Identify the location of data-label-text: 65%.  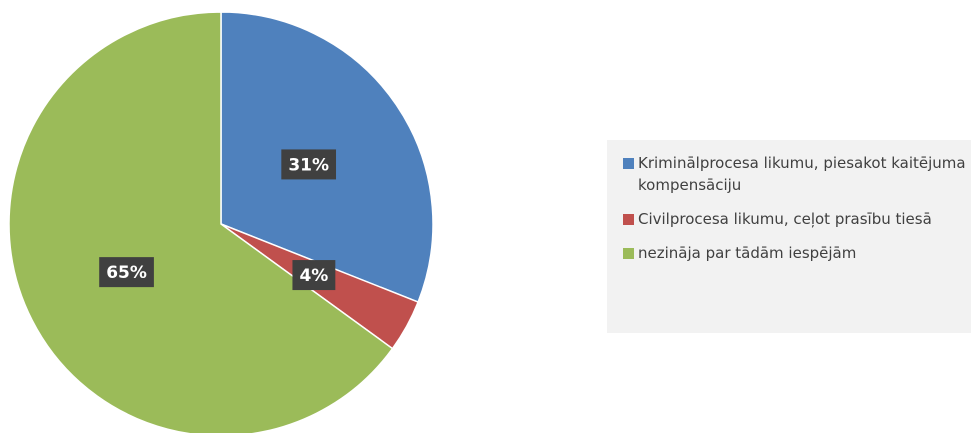
(126, 273).